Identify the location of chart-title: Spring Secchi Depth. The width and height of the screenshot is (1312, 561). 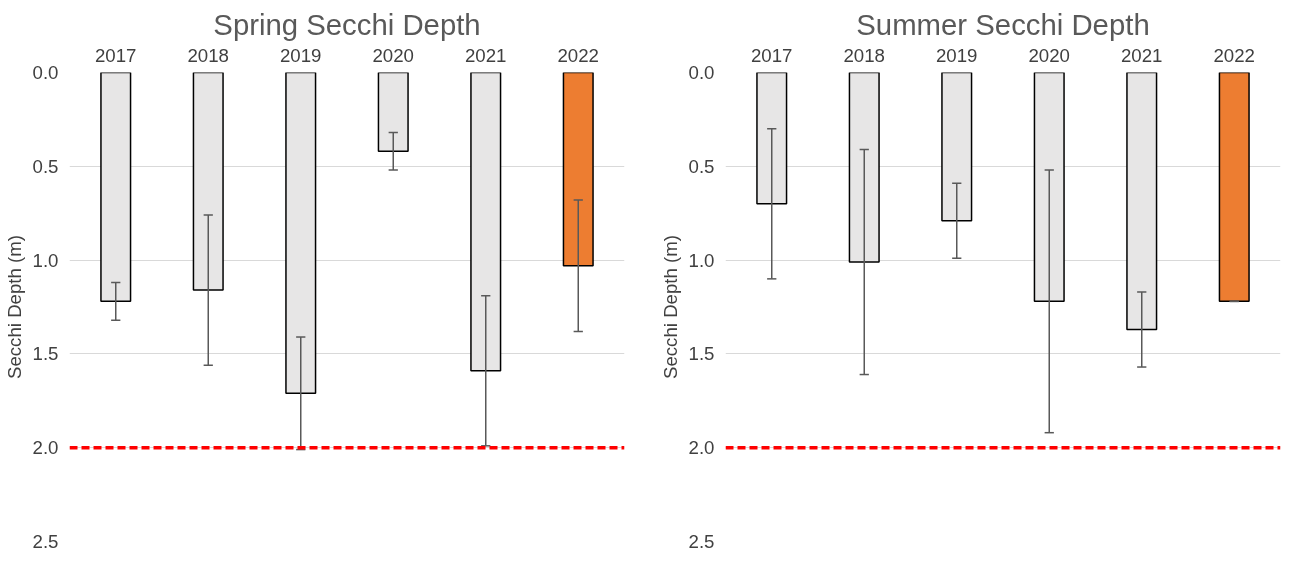
(347, 24).